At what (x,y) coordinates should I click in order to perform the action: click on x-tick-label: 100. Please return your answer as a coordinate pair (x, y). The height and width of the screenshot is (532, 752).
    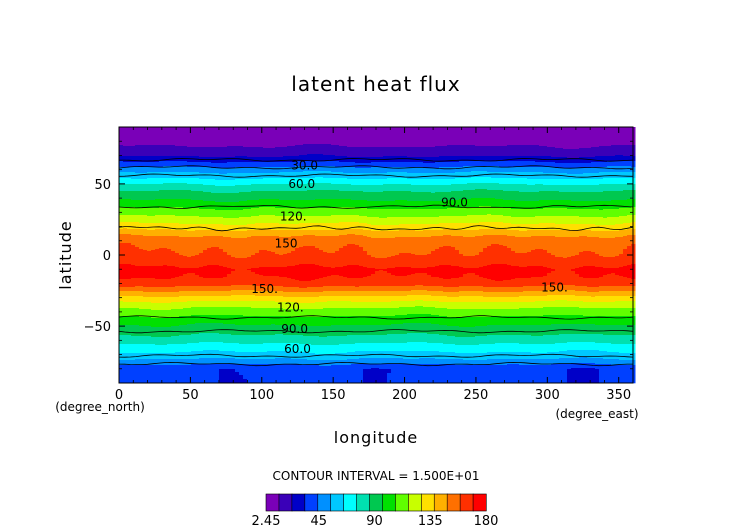
    Looking at the image, I should click on (261, 395).